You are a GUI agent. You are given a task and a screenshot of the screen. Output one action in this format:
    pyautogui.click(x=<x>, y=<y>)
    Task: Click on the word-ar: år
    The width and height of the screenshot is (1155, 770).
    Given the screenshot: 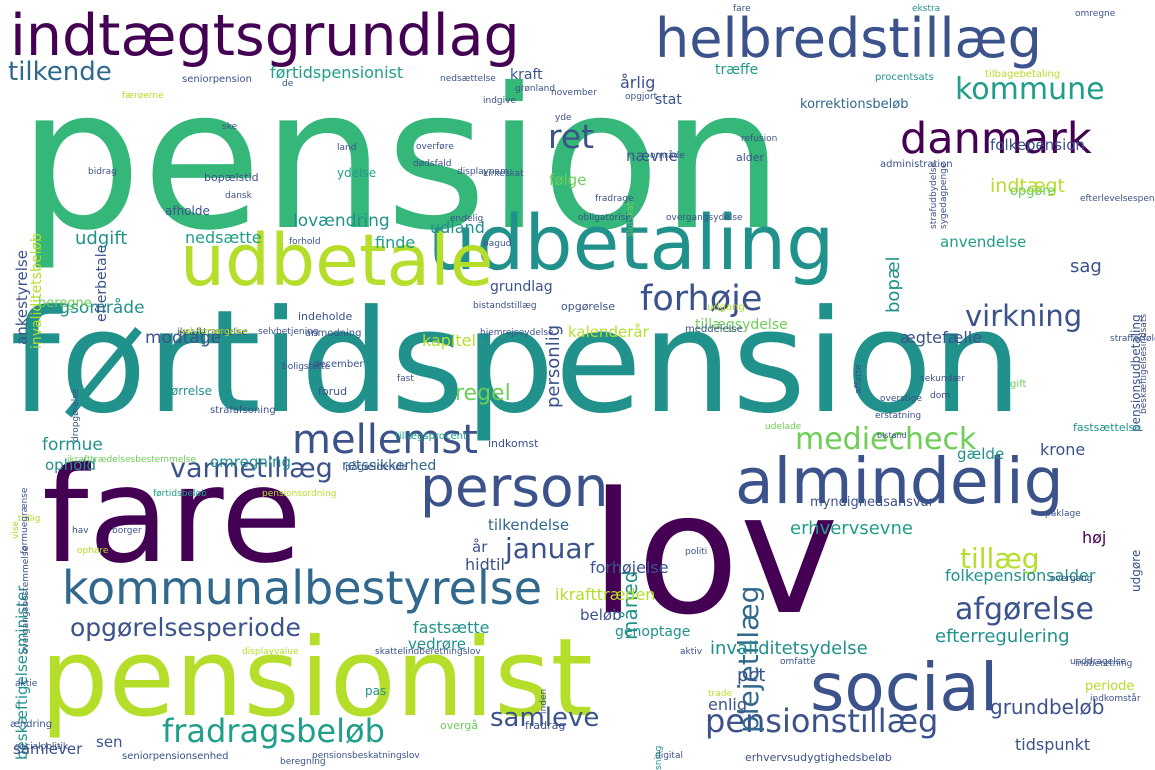 What is the action you would take?
    pyautogui.click(x=480, y=547)
    